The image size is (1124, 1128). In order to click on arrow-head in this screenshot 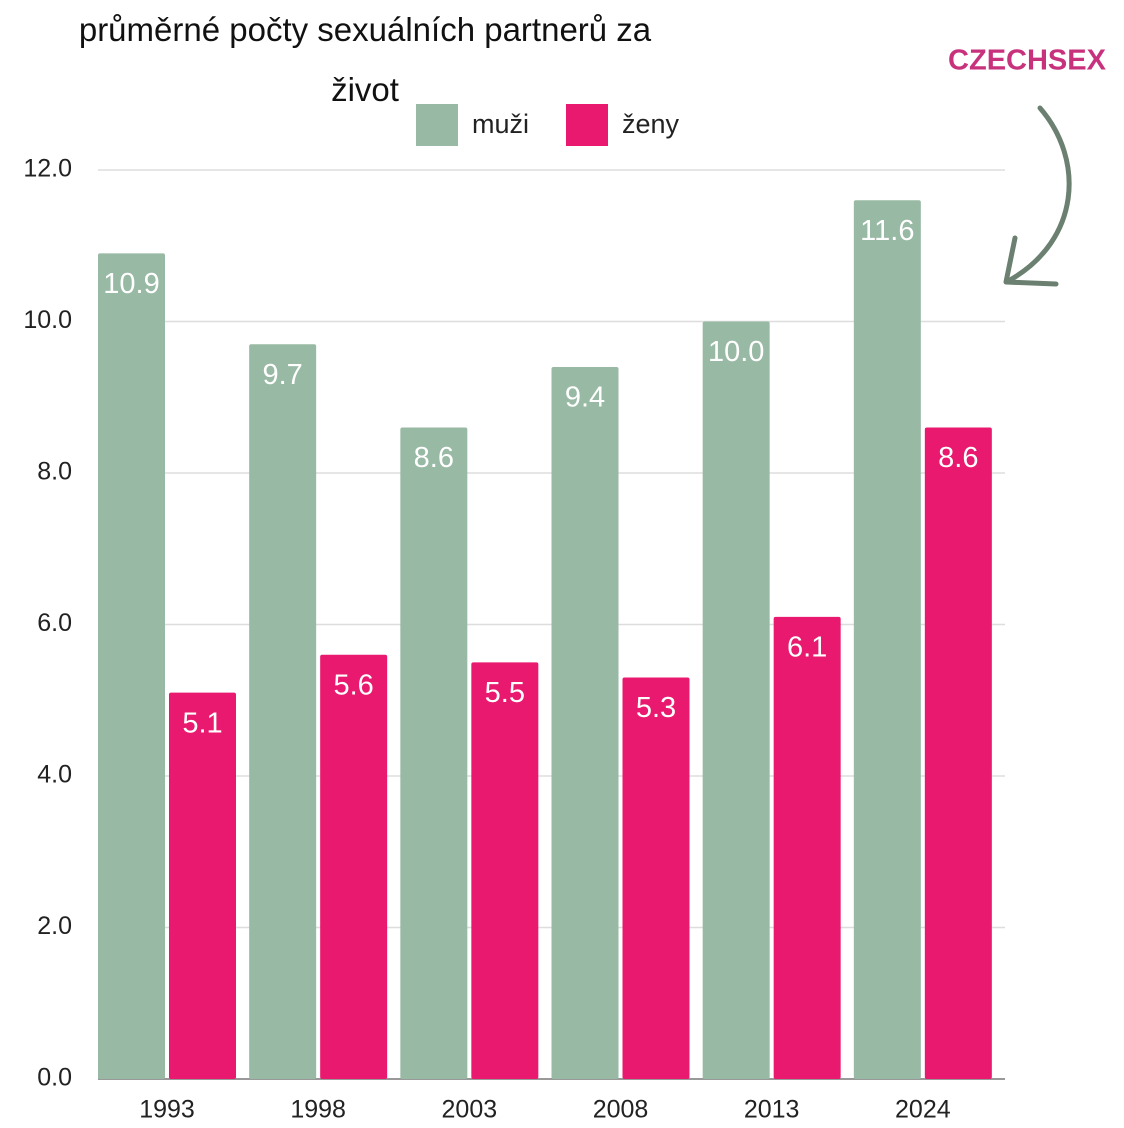, I will do `click(1031, 261)`.